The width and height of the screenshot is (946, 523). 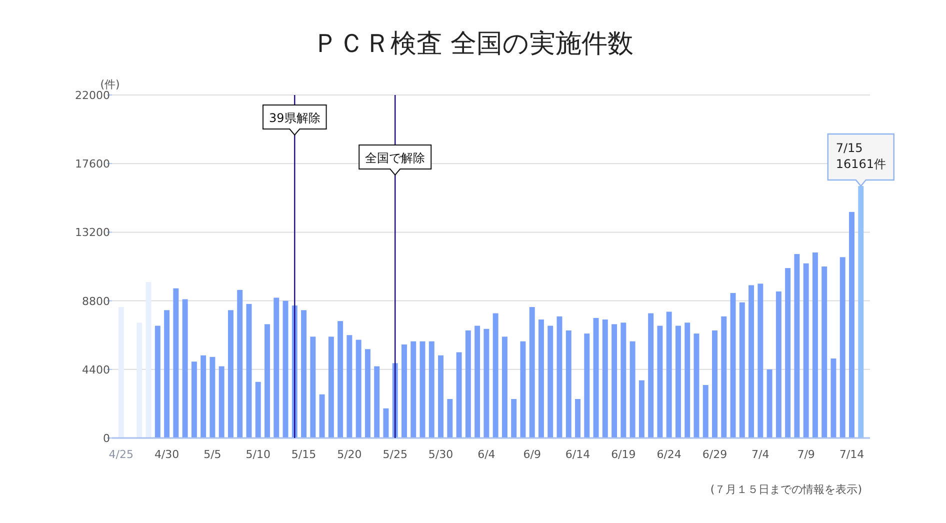 What do you see at coordinates (92, 164) in the screenshot?
I see `y-tick-label: 17600` at bounding box center [92, 164].